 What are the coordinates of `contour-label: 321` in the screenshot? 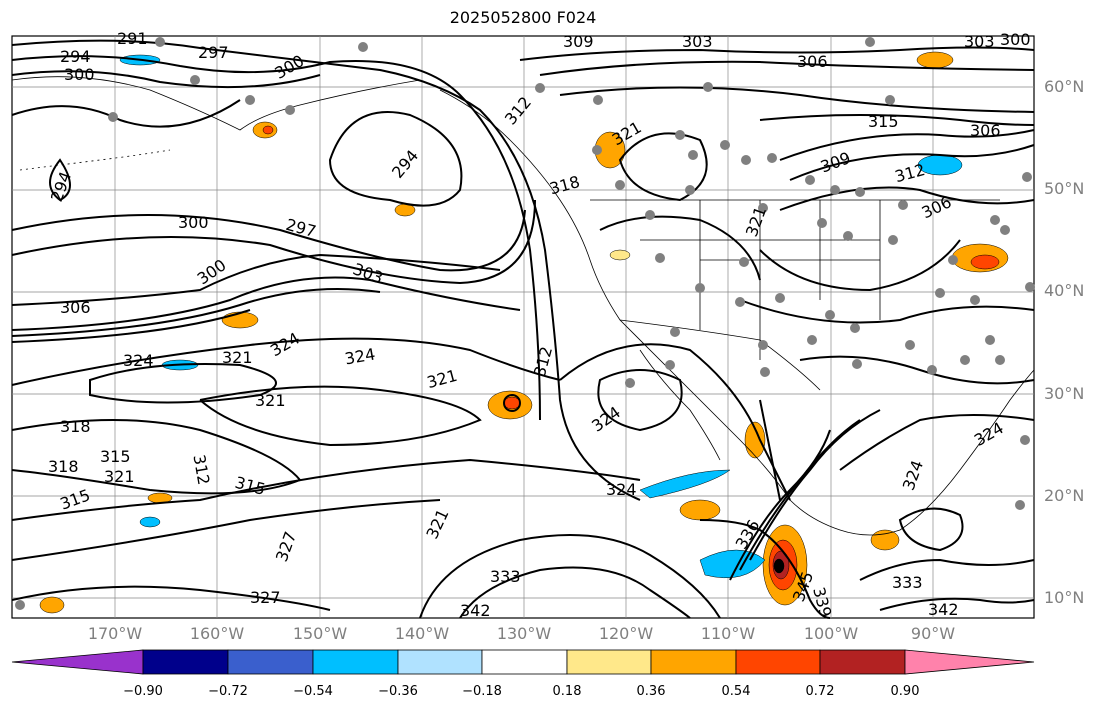 It's located at (270, 400).